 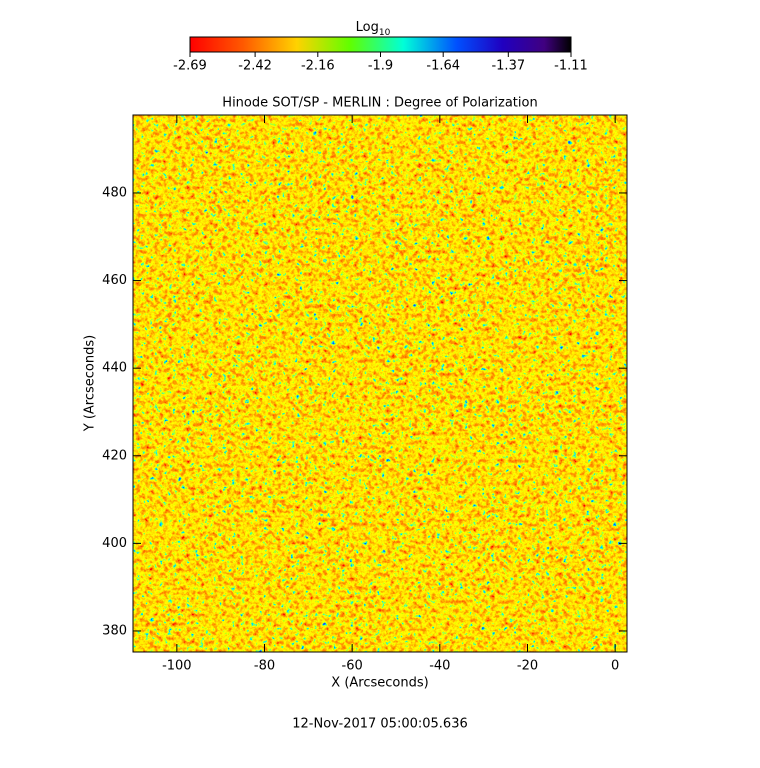 I want to click on colorbar-tick-label: -1.37, so click(x=508, y=66).